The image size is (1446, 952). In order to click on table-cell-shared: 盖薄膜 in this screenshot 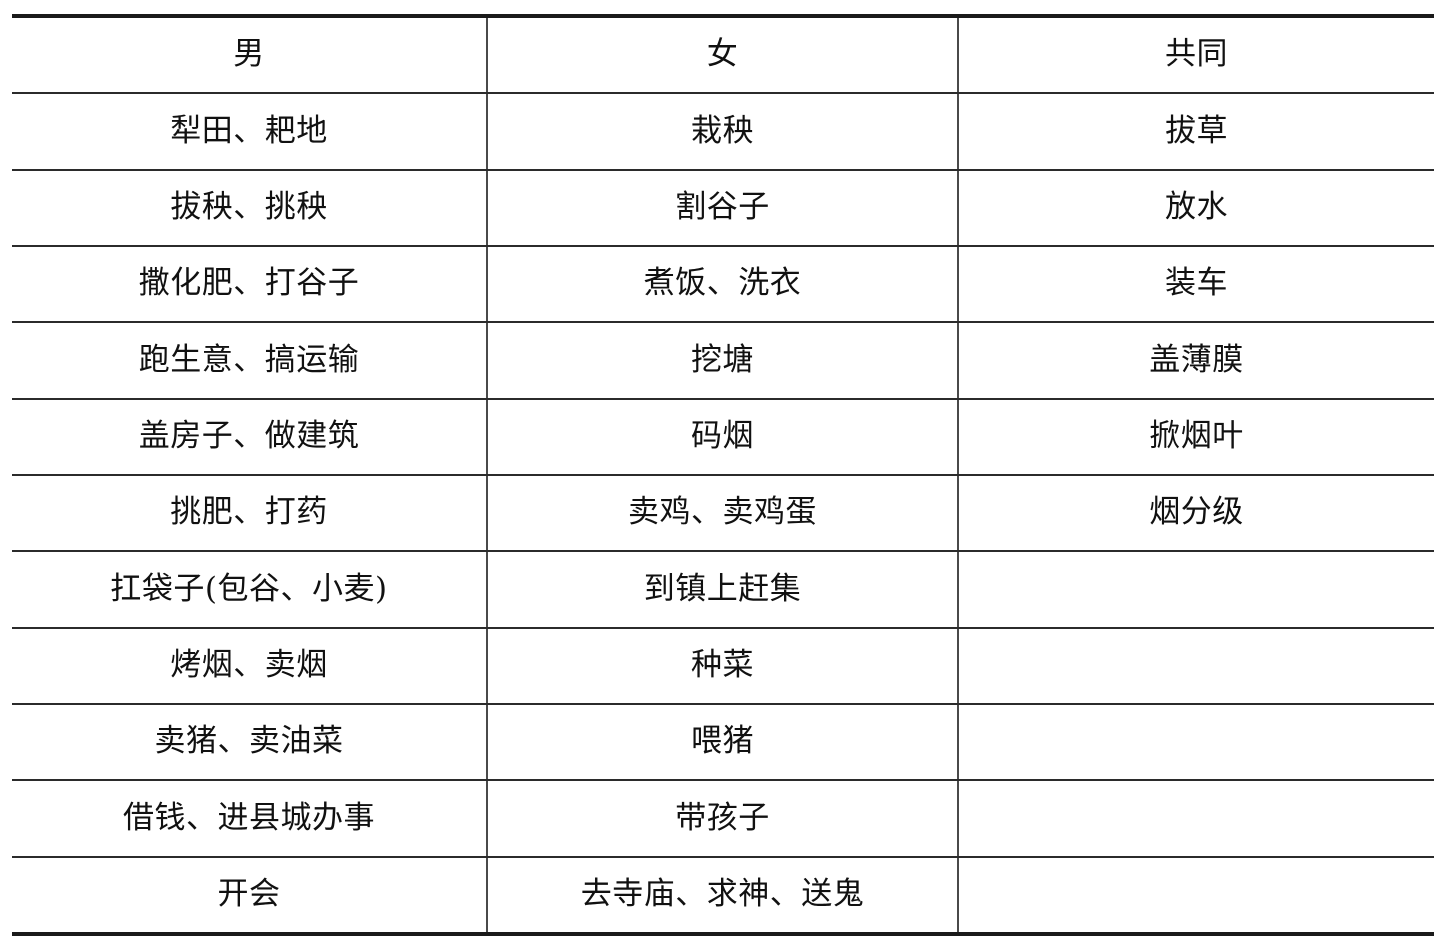, I will do `click(1196, 361)`.